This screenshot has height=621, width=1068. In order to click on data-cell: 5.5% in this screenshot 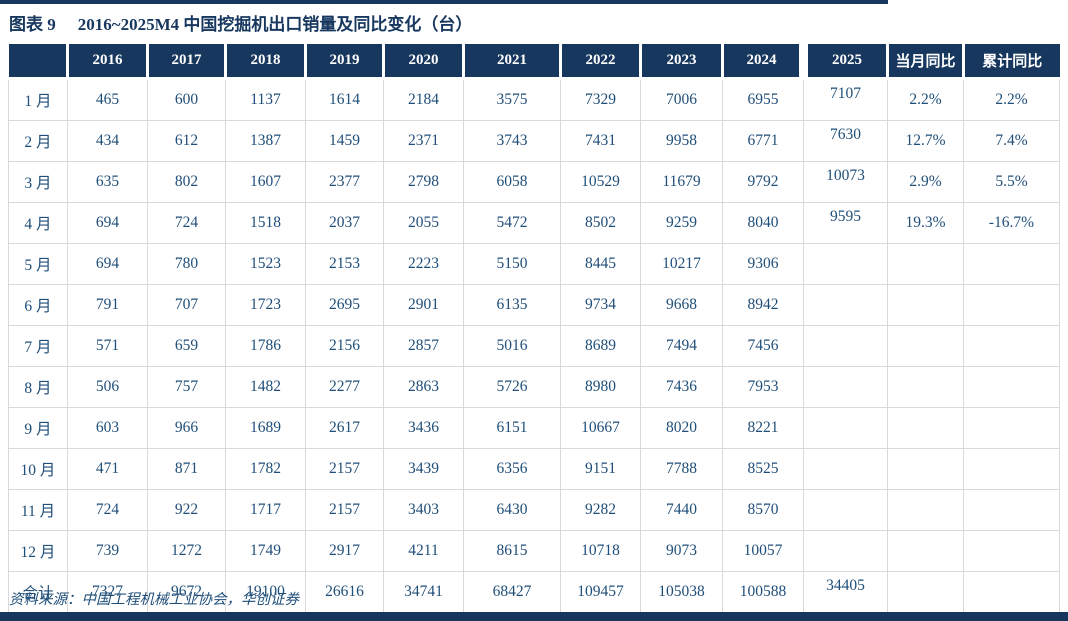, I will do `click(1011, 182)`.